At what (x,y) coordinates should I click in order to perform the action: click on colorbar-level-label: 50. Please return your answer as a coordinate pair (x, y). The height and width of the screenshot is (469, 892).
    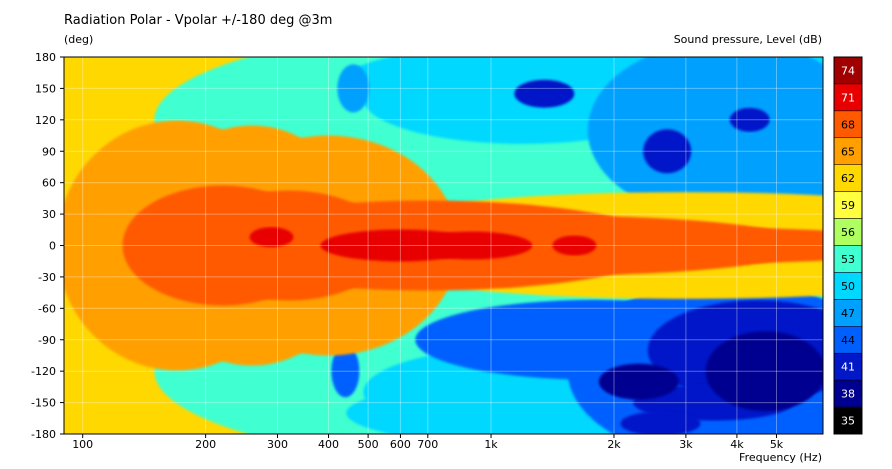
    Looking at the image, I should click on (848, 286).